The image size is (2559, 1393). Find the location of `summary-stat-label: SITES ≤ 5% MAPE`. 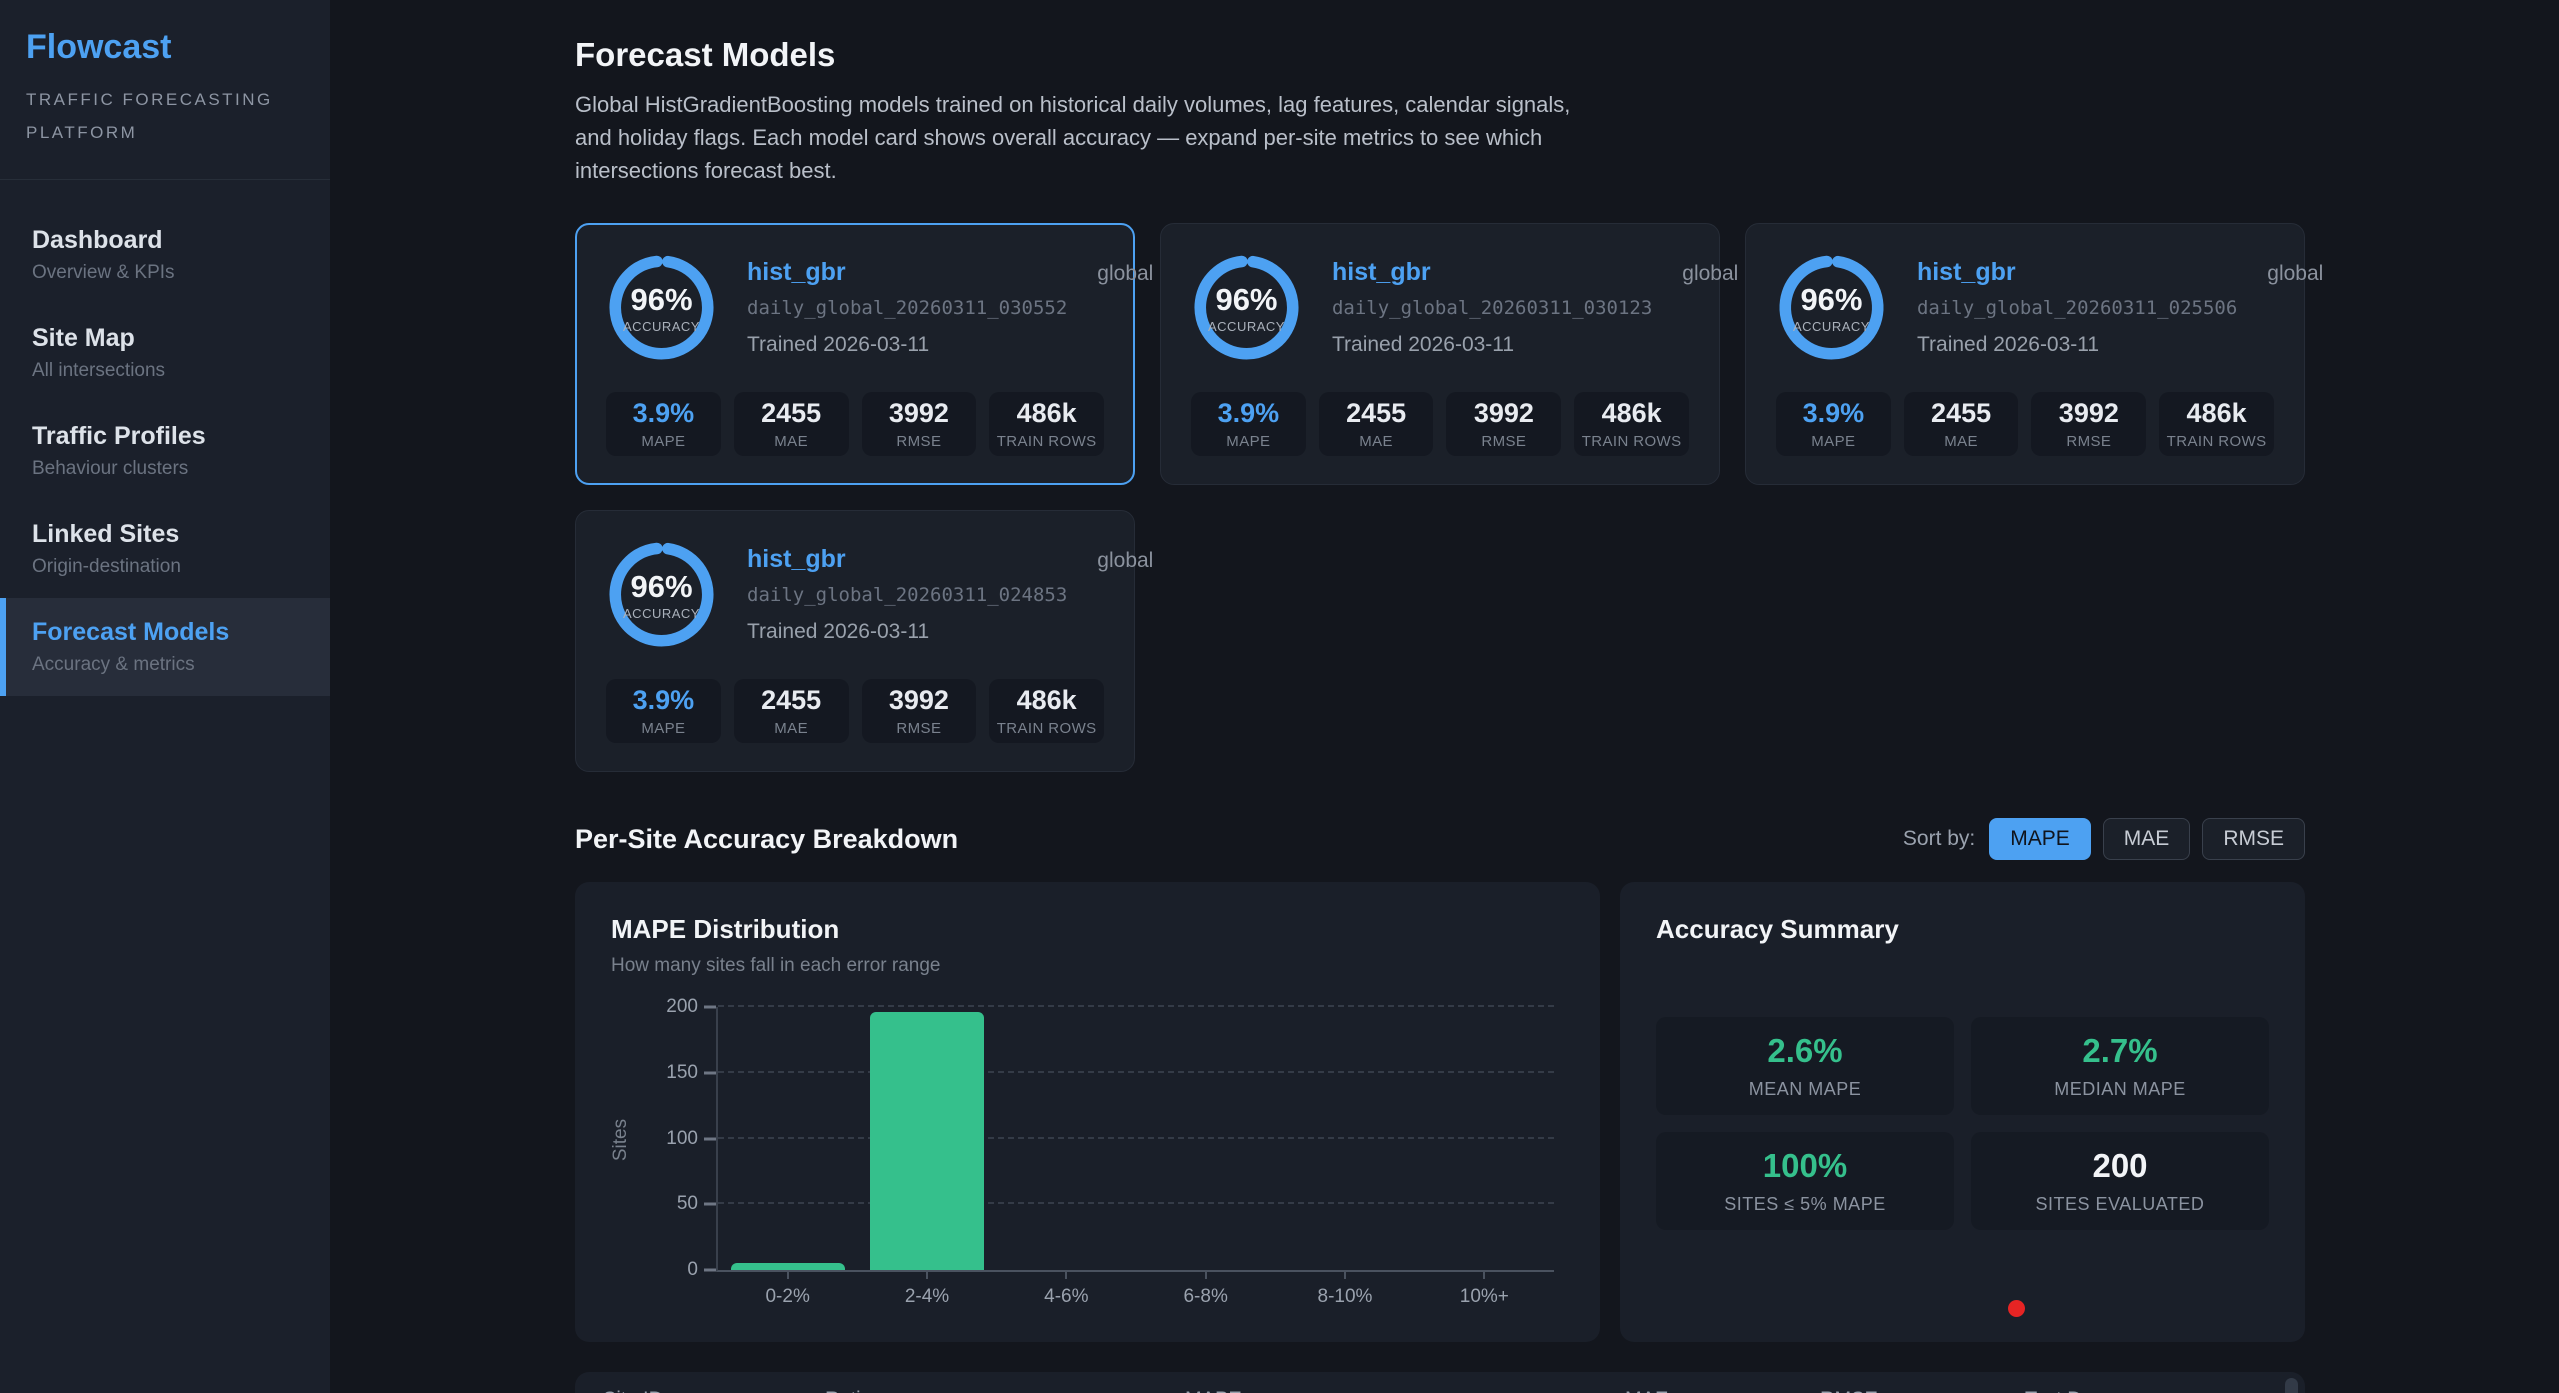

summary-stat-label: SITES ≤ 5% MAPE is located at coordinates (1805, 1204).